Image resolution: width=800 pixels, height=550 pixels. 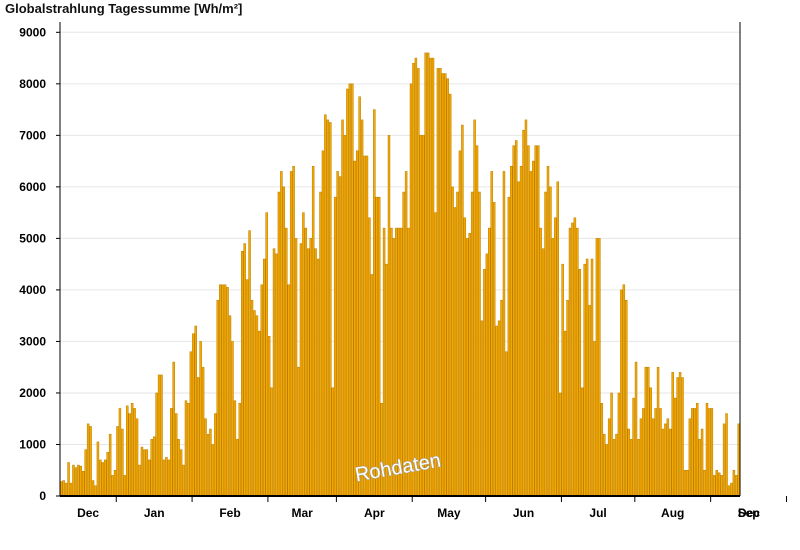 What do you see at coordinates (32, 84) in the screenshot?
I see `y-tick-label: 8000` at bounding box center [32, 84].